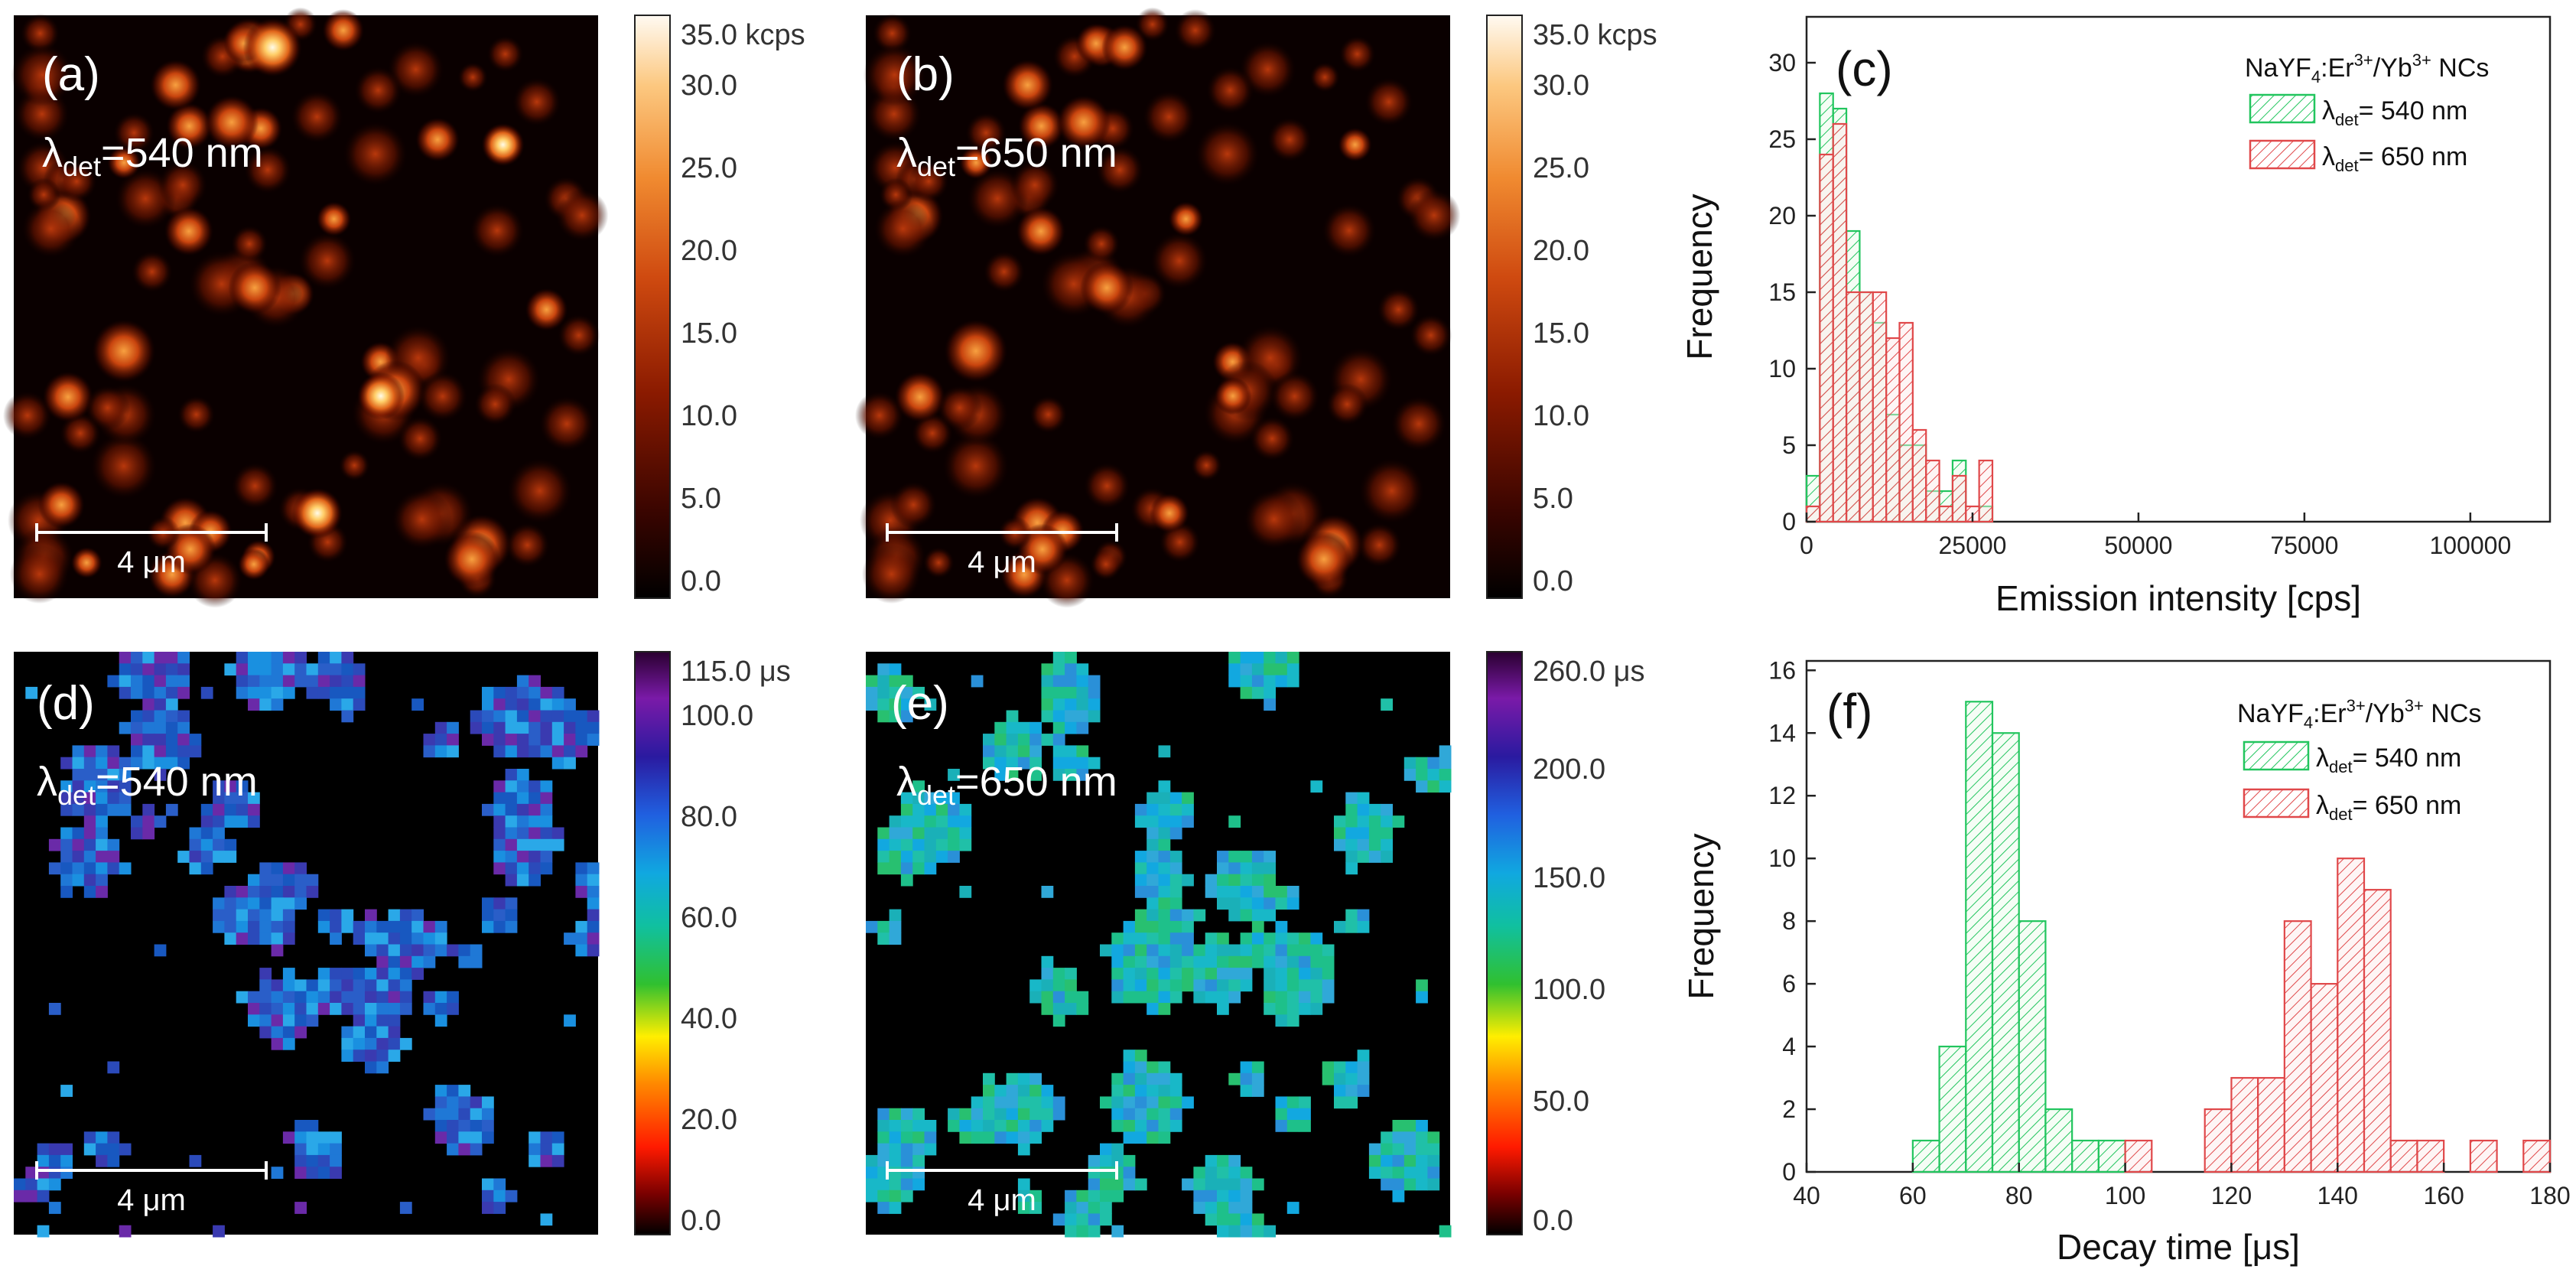 This screenshot has width=2576, height=1279. Describe the element at coordinates (147, 785) in the screenshot. I see `lambda-label-d: λdet=540 nm` at that location.